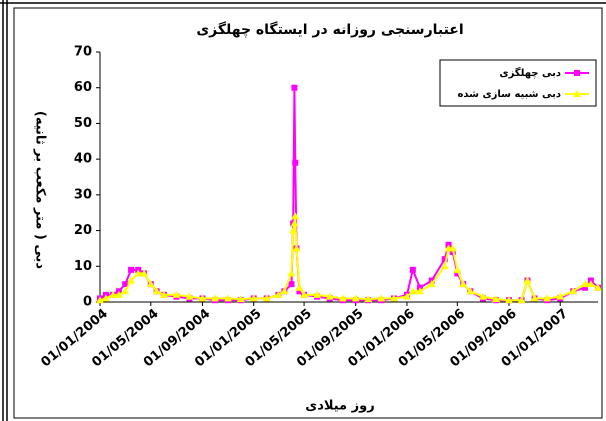 The image size is (606, 421). Describe the element at coordinates (83, 123) in the screenshot. I see `y-tick-label: 50` at that location.